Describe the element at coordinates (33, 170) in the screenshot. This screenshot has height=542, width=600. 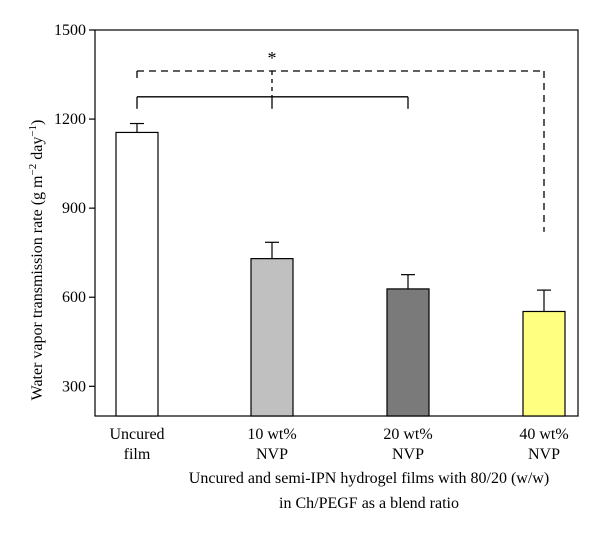
I see `y-axis-title-exp1: −2` at that location.